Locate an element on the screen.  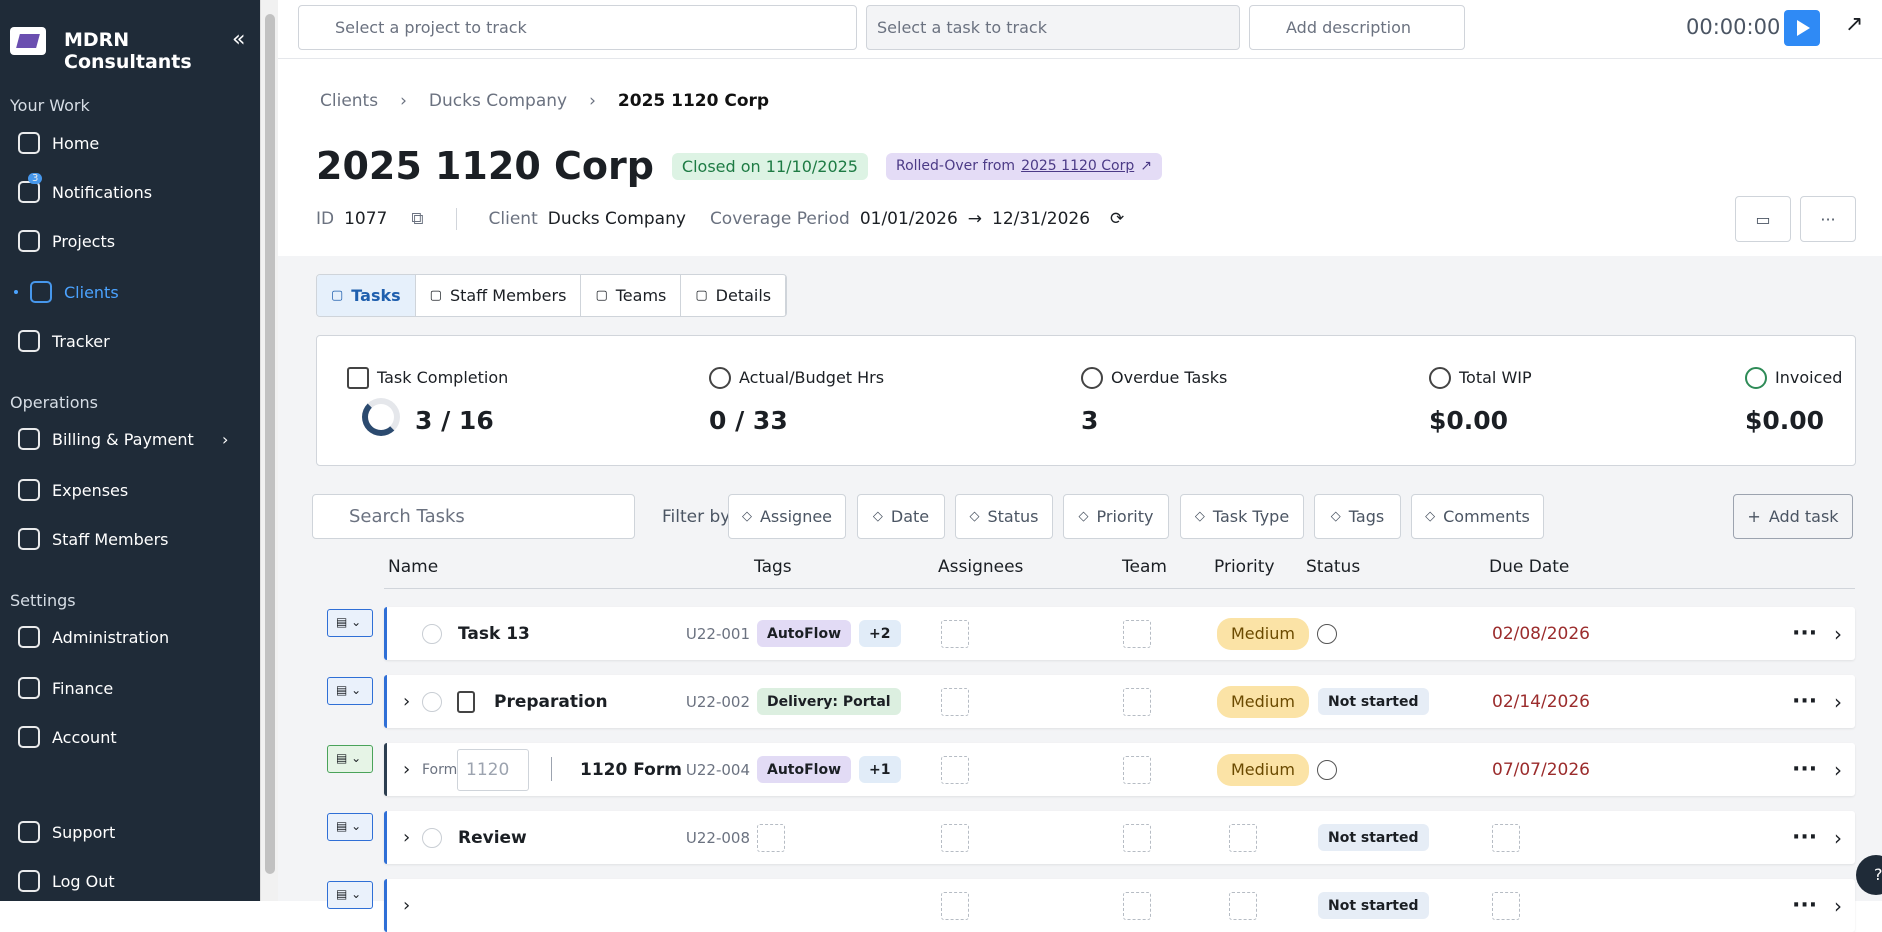
filter-button: ◇ Status is located at coordinates (1004, 516).